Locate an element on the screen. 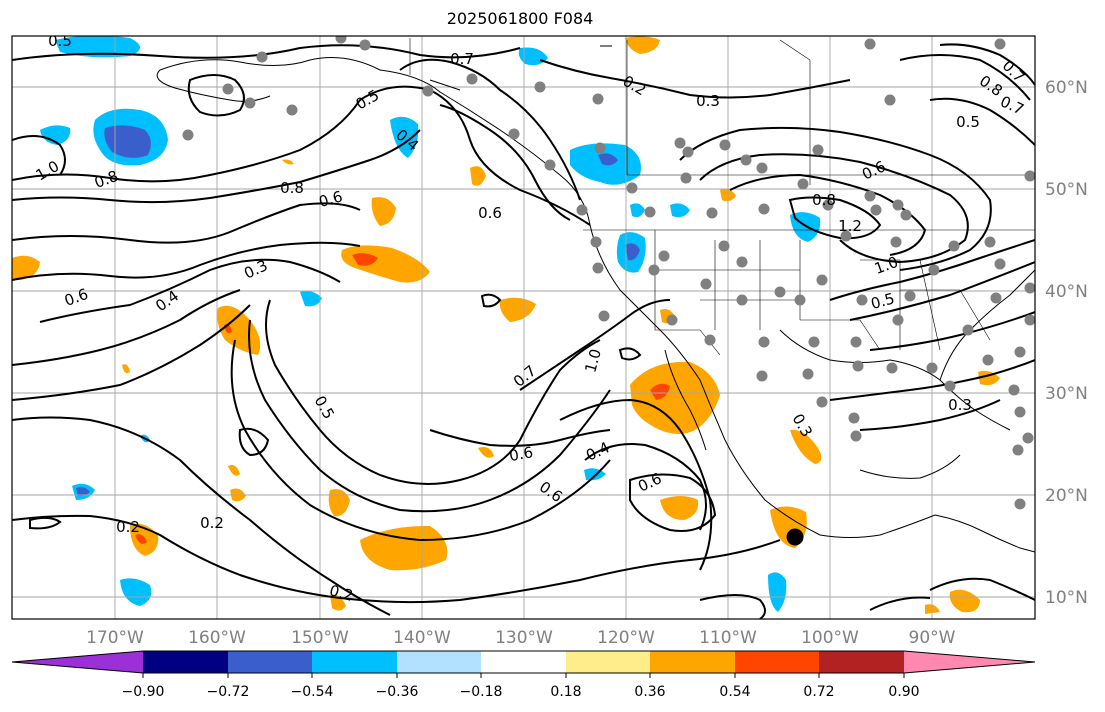 The image size is (1105, 712). colorbar-tick-label: −0.18 is located at coordinates (481, 692).